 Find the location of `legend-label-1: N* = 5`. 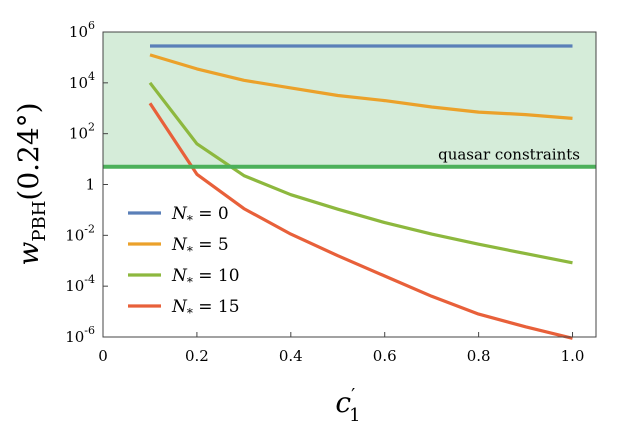

legend-label-1: N* = 5 is located at coordinates (200, 246).